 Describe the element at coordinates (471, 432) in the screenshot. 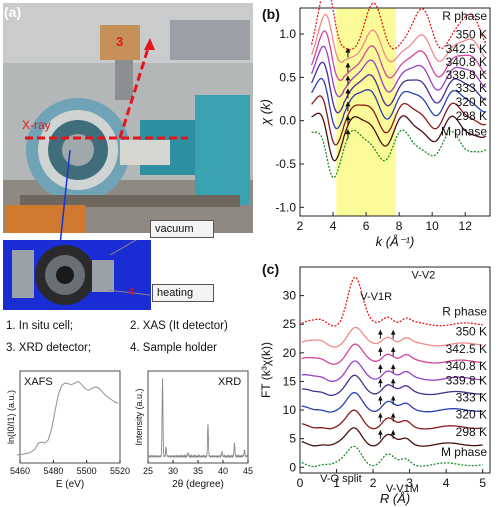

I see `ft-series-label: 298 K` at that location.